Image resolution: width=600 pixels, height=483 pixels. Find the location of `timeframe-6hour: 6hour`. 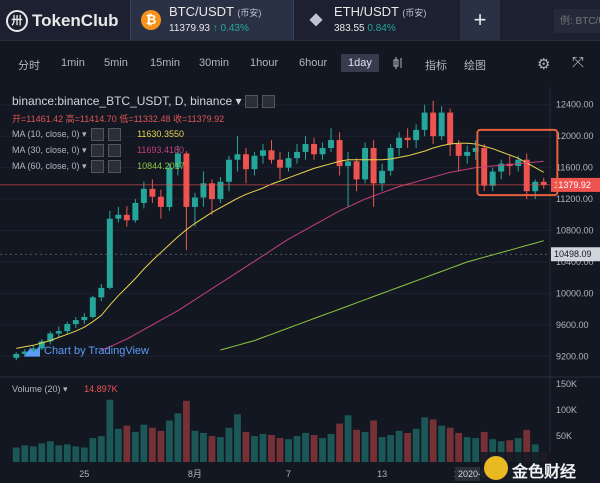

timeframe-6hour: 6hour is located at coordinates (313, 63).